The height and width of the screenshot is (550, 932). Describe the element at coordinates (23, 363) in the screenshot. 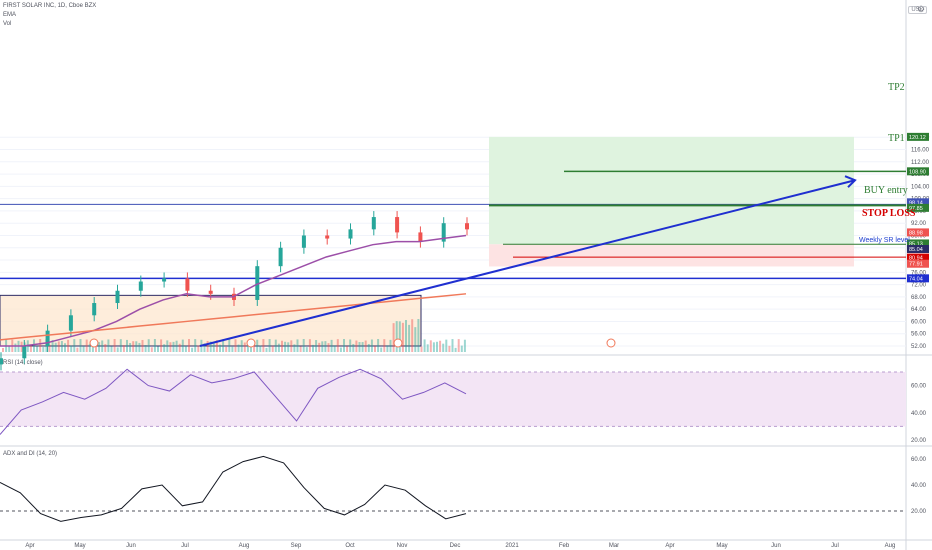

I see `rsi-pane-title: RSI (14, close)` at that location.